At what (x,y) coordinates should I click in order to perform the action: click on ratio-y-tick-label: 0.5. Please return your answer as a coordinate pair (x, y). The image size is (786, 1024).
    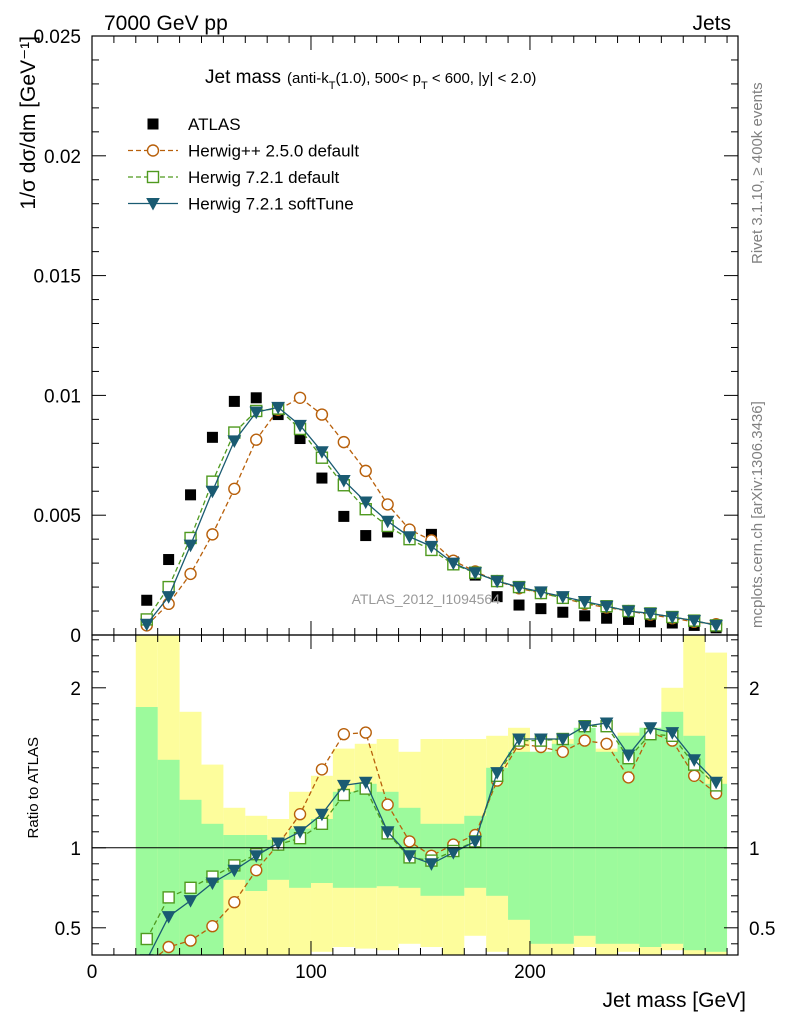
    Looking at the image, I should click on (68, 929).